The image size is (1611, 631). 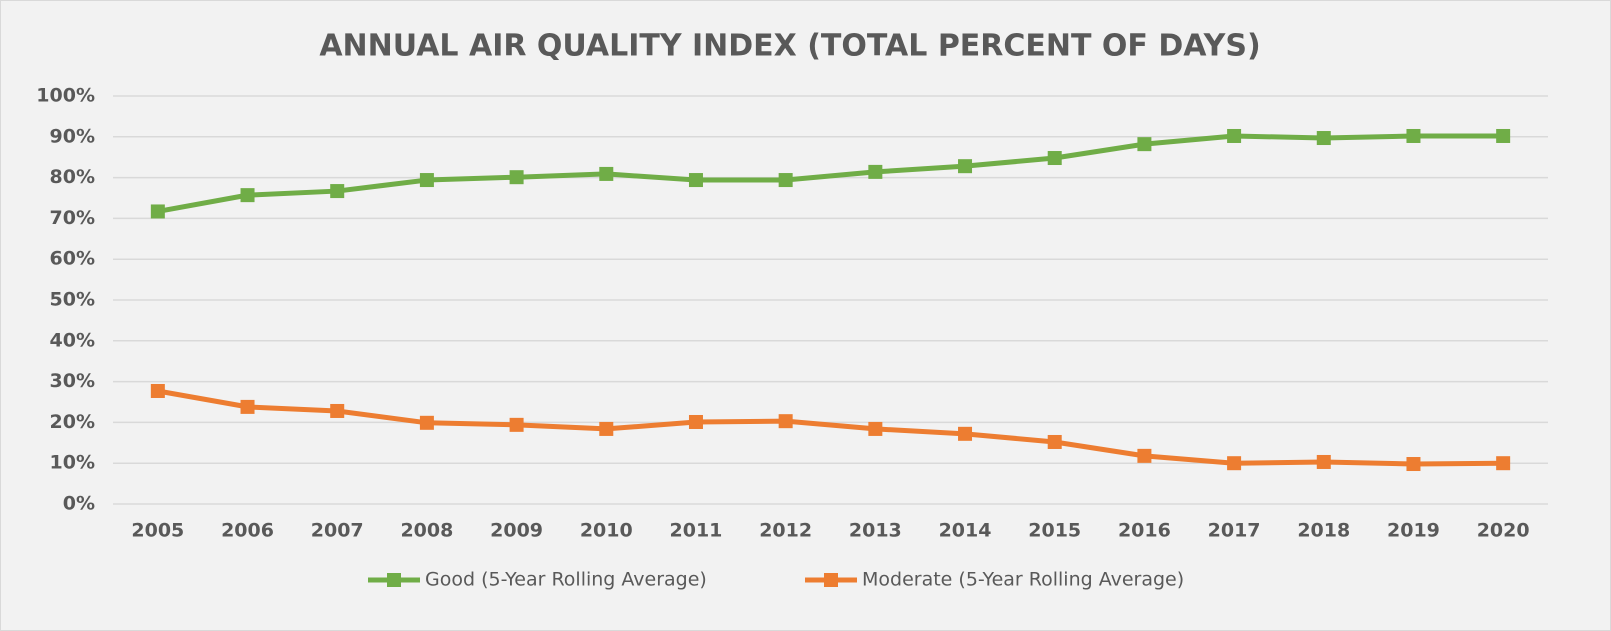 I want to click on x-tick-label: 2020, so click(x=1503, y=531).